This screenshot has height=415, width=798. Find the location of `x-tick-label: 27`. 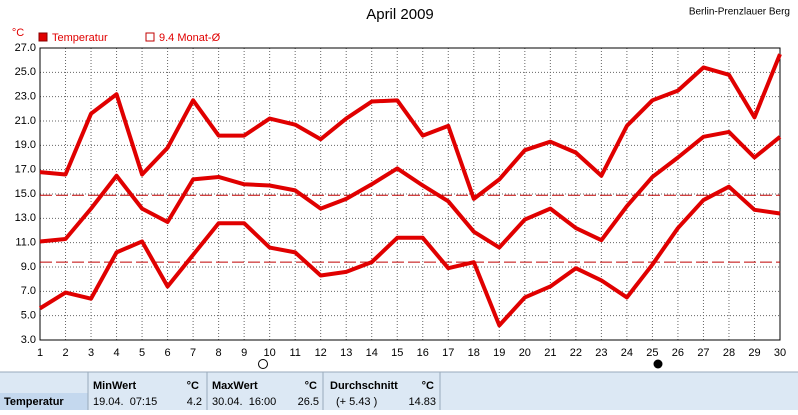

x-tick-label: 27 is located at coordinates (703, 353).